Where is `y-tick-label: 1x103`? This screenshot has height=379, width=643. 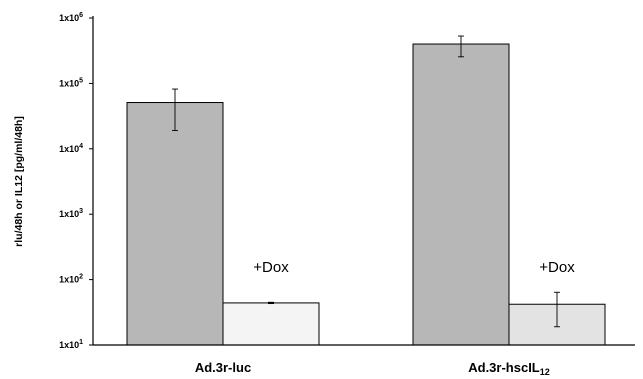
y-tick-label: 1x103 is located at coordinates (71, 213).